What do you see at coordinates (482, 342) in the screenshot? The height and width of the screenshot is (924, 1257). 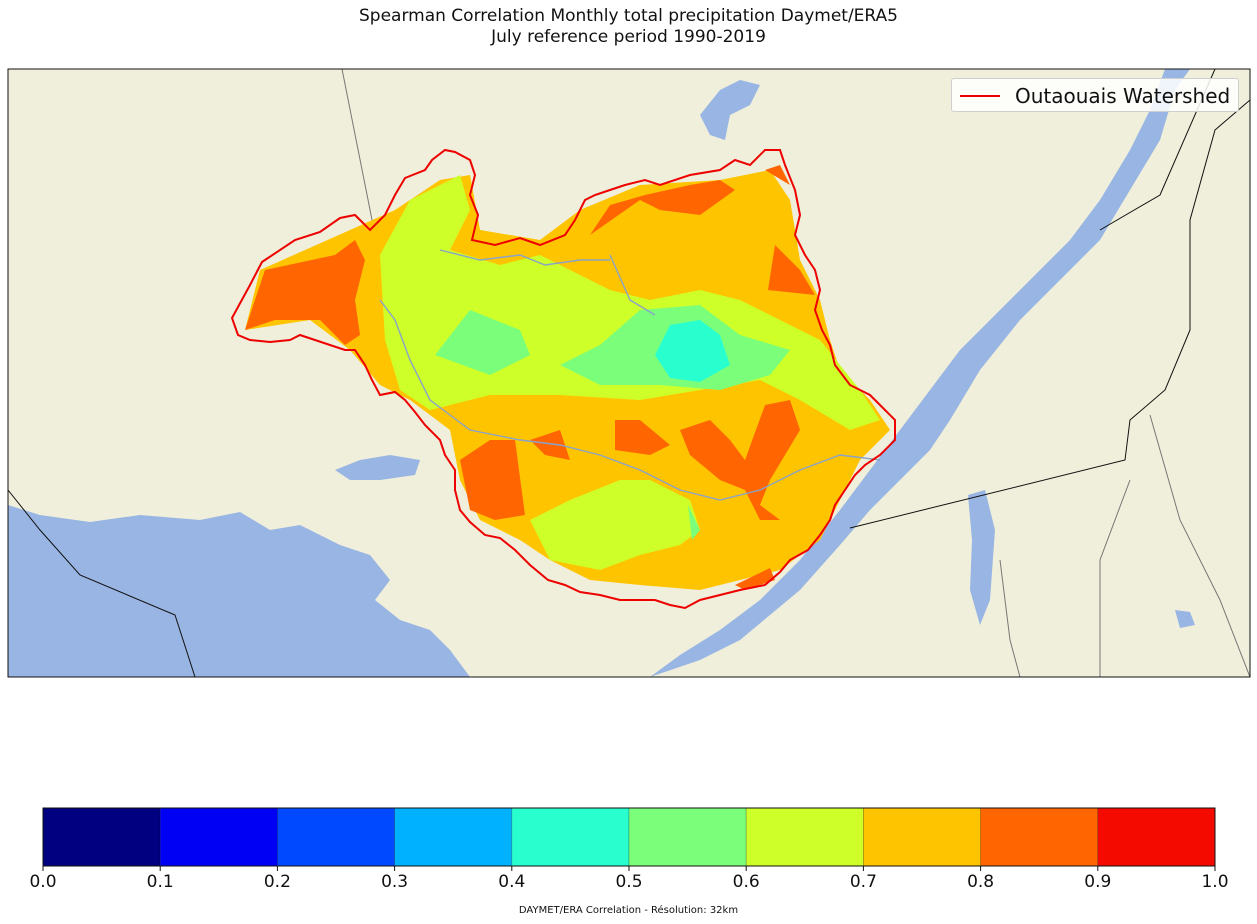 I see `contour-0.5-0.6` at bounding box center [482, 342].